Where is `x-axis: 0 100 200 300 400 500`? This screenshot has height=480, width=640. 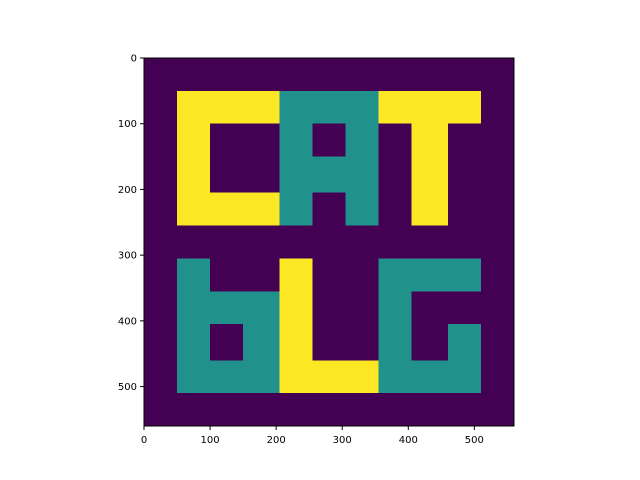 x-axis: 0 100 200 300 400 500 is located at coordinates (312, 436).